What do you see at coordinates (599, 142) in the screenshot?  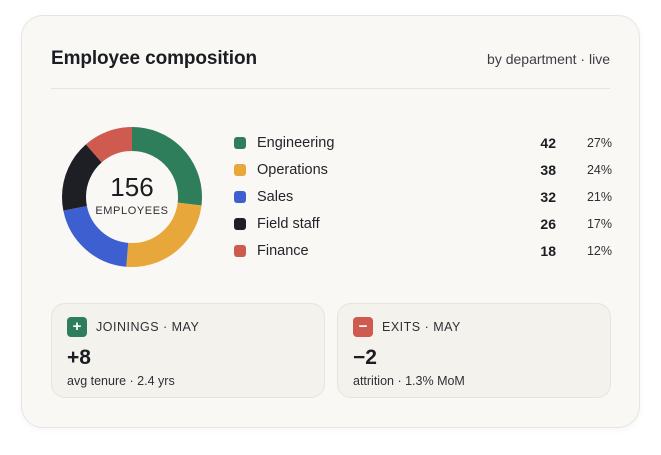 I see `legend-percent: 27%` at bounding box center [599, 142].